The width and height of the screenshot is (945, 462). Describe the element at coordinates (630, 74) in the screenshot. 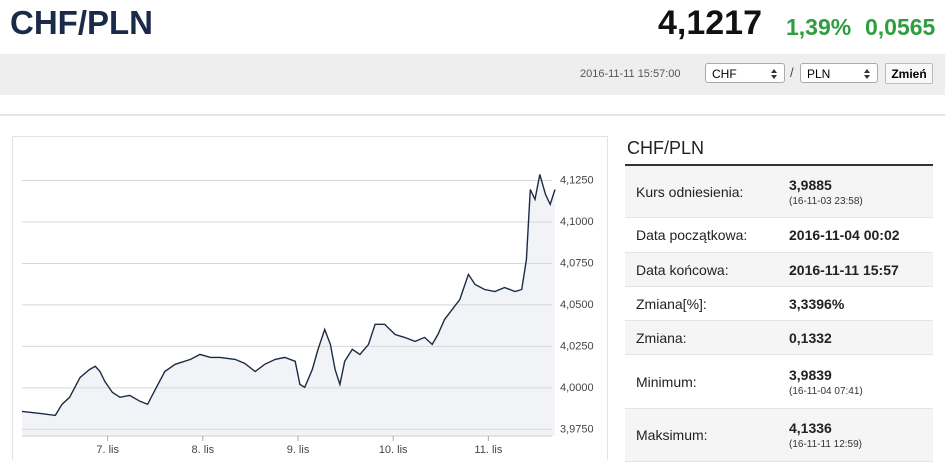

I see `timestamp: 2016-11-11 15:57:00` at that location.